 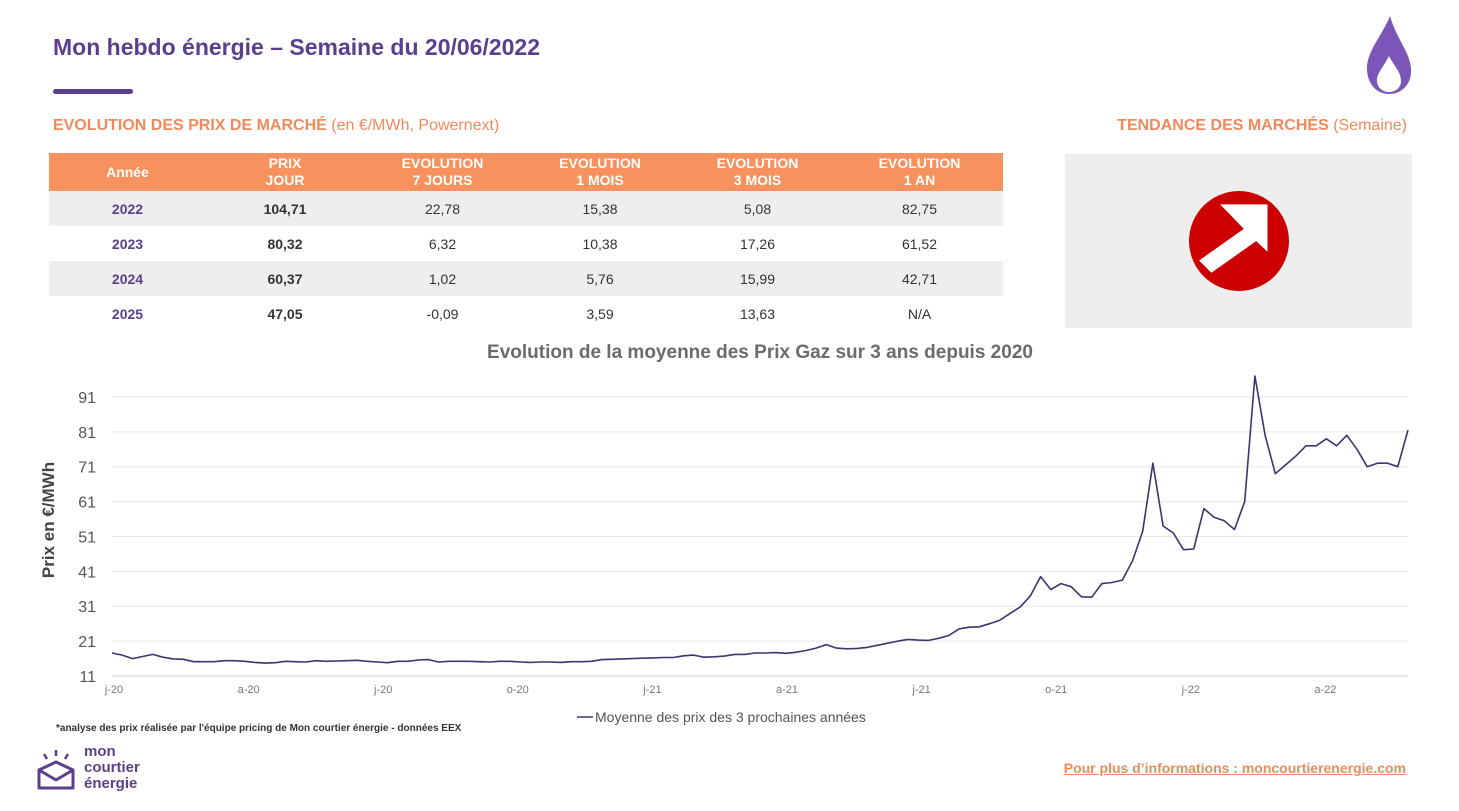 I want to click on cell-1-year: 82,75, so click(x=919, y=208).